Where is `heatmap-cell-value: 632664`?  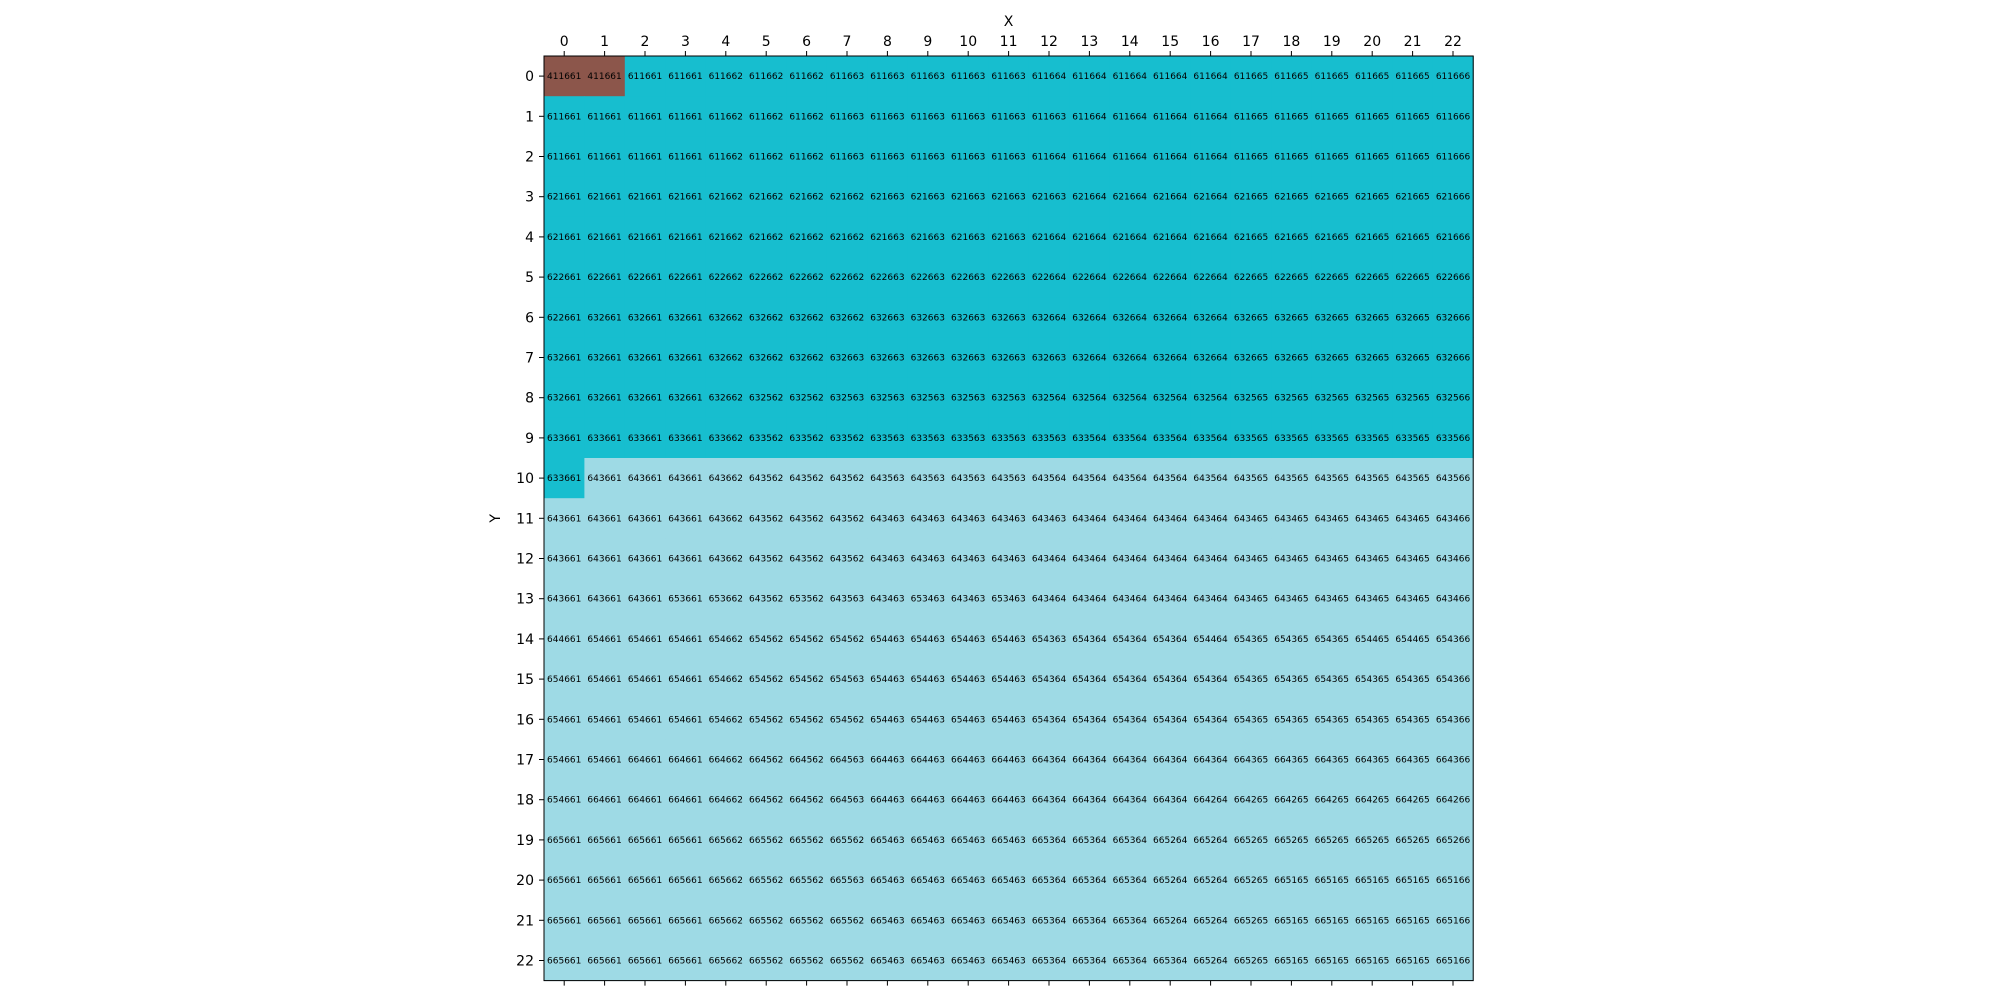
heatmap-cell-value: 632664 is located at coordinates (1130, 359).